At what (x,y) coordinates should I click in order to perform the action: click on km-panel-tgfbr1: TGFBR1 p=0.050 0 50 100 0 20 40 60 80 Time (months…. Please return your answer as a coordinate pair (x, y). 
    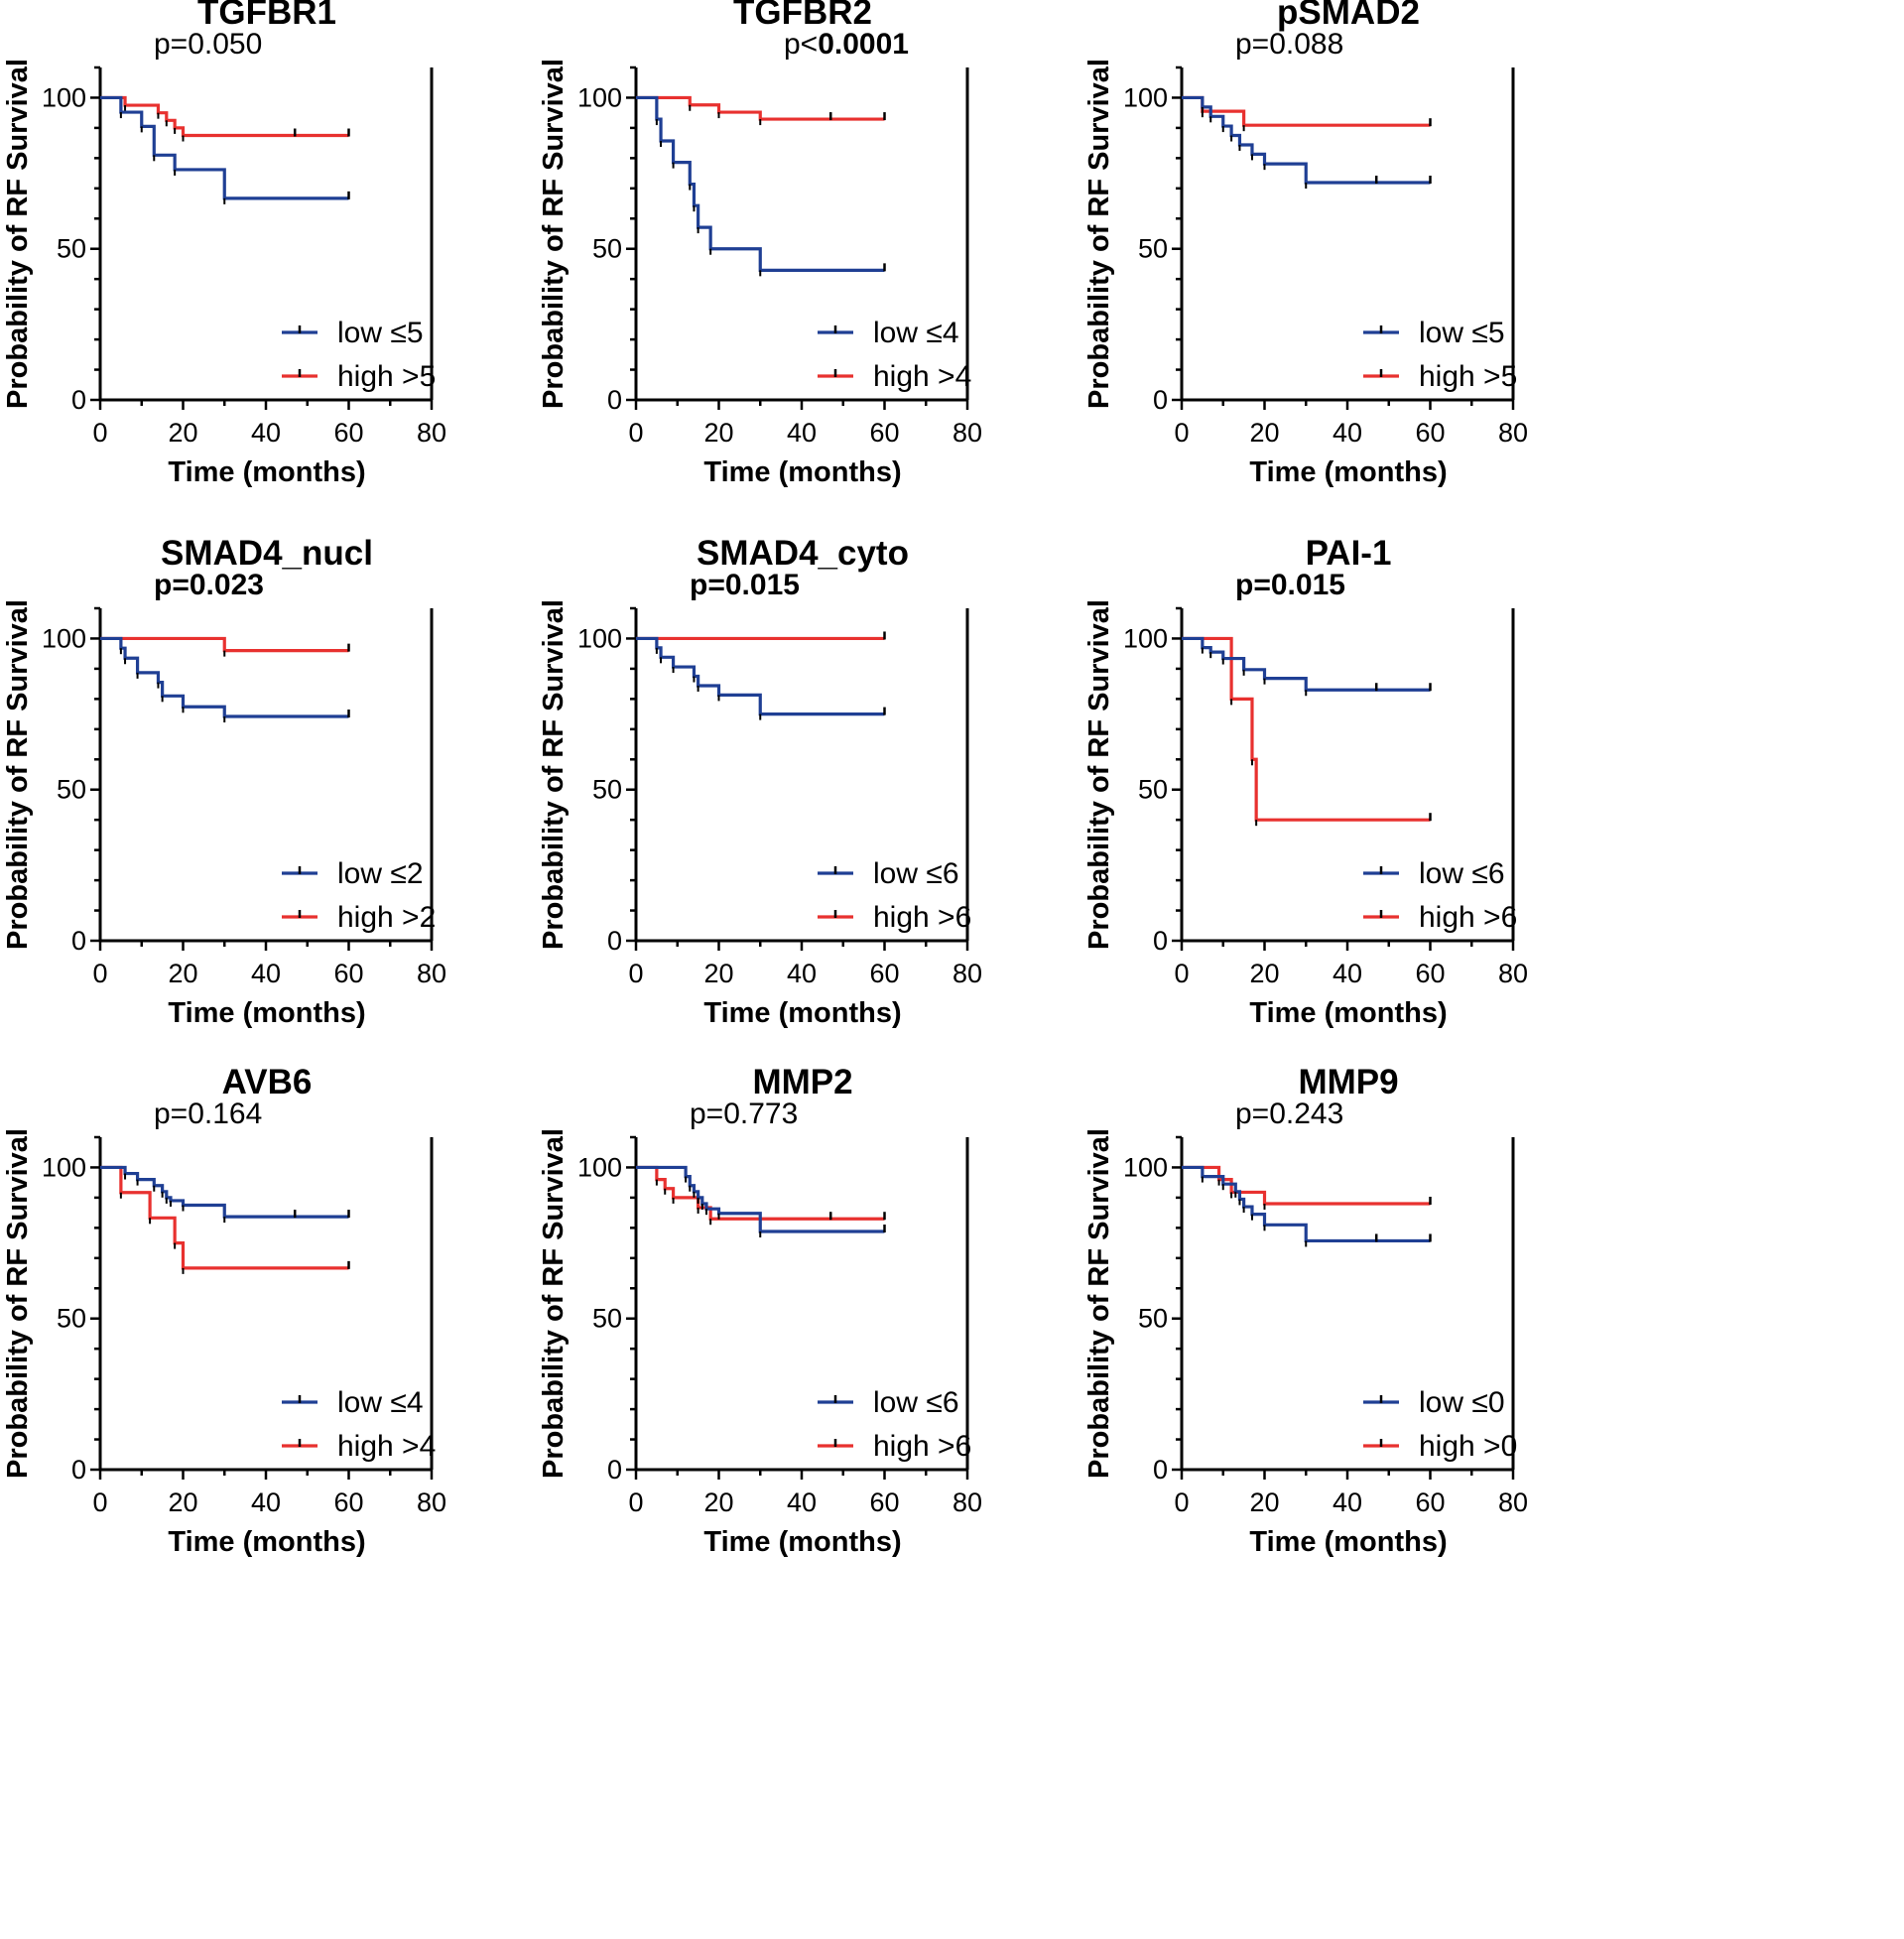
    Looking at the image, I should click on (317, 322).